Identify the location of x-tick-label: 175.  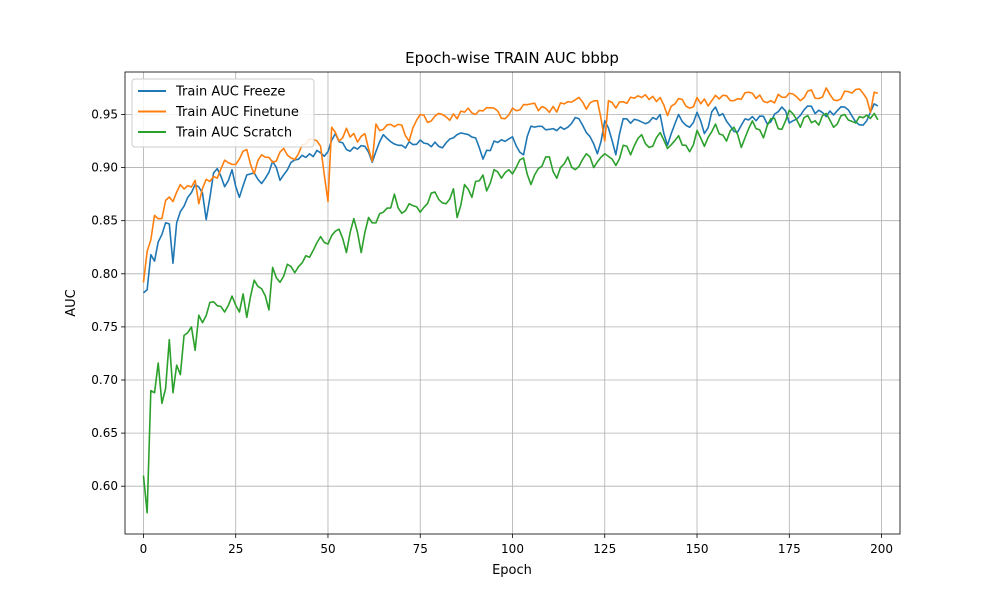
(789, 549).